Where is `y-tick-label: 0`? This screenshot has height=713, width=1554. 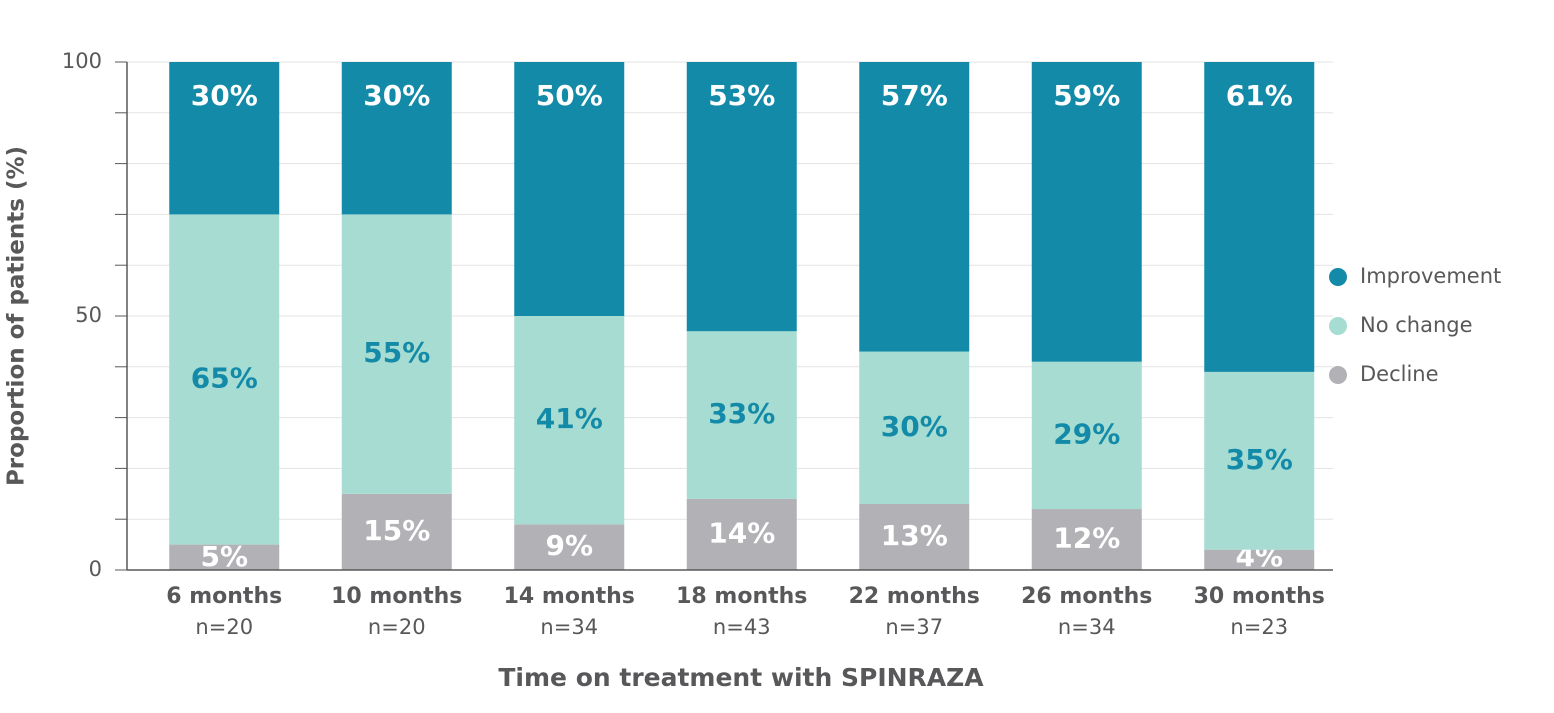
y-tick-label: 0 is located at coordinates (95, 569).